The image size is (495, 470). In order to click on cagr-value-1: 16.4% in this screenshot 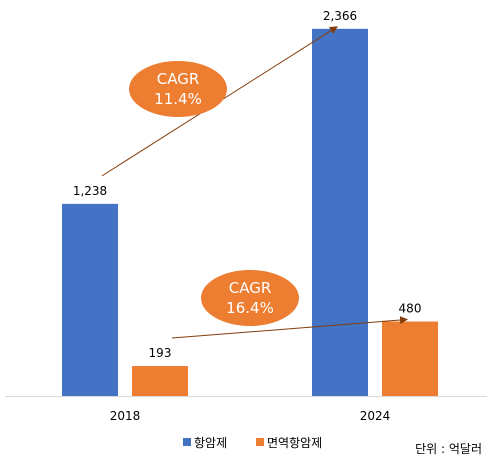, I will do `click(250, 308)`.